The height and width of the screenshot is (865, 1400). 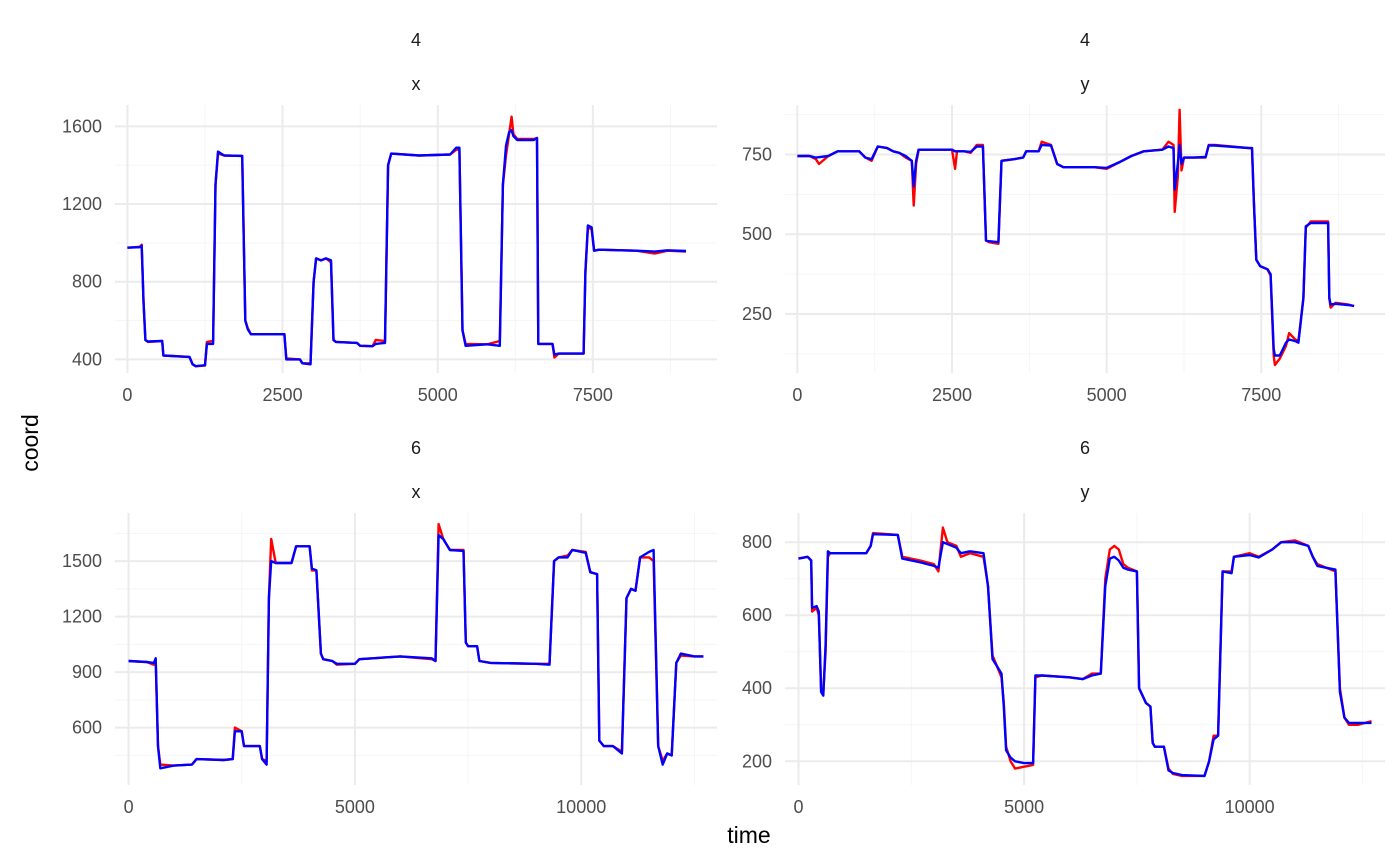 What do you see at coordinates (87, 672) in the screenshot?
I see `y-tick-label: 900` at bounding box center [87, 672].